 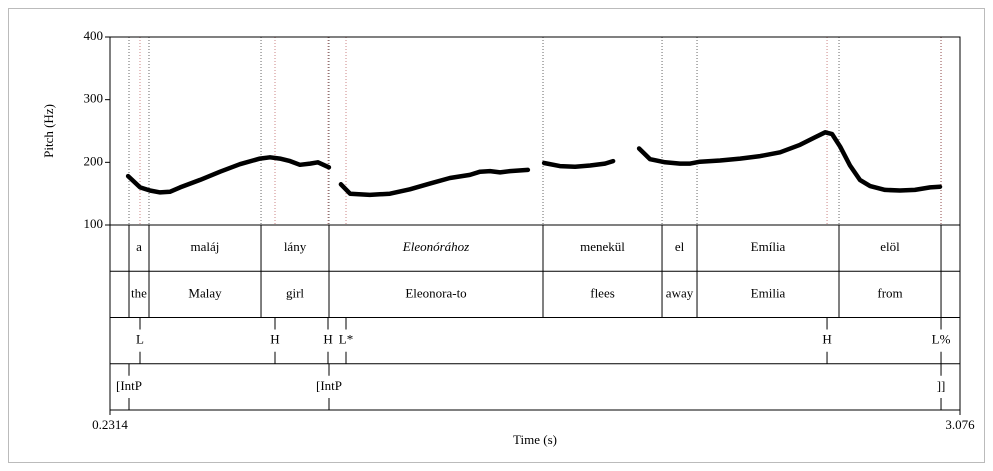 What do you see at coordinates (295, 246) in the screenshot?
I see `interval-label: lány` at bounding box center [295, 246].